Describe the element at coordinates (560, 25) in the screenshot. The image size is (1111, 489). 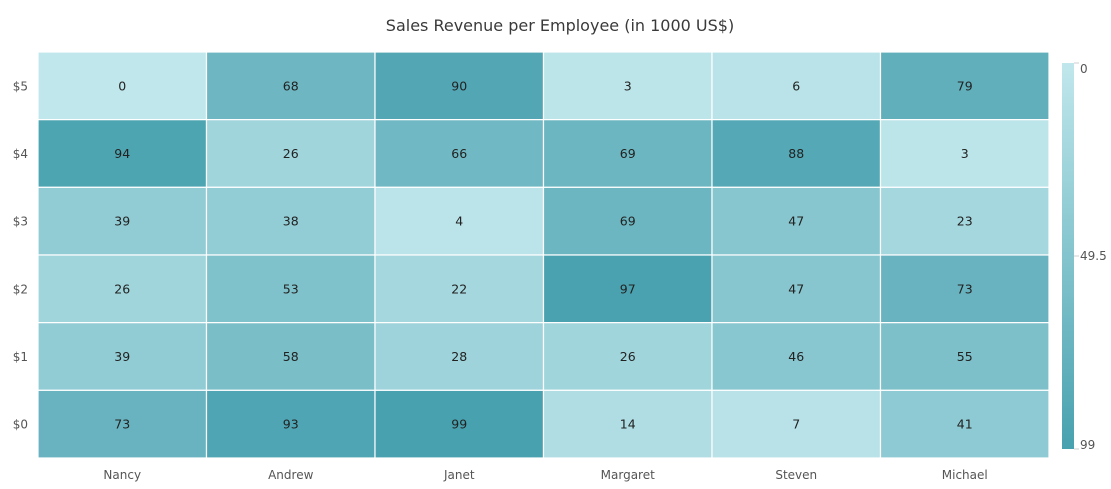
I see `chart-title: Sales Revenue per Employee (in 1000 US$)` at that location.